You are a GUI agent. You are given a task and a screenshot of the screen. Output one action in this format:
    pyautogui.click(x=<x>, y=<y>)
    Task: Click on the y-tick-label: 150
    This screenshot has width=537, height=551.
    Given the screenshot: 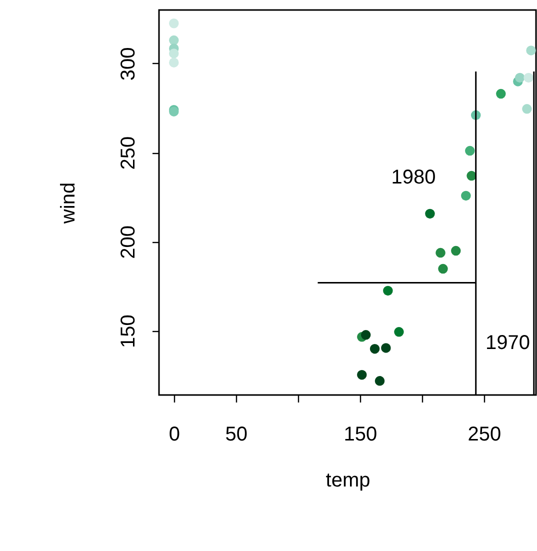 What is the action you would take?
    pyautogui.click(x=129, y=331)
    